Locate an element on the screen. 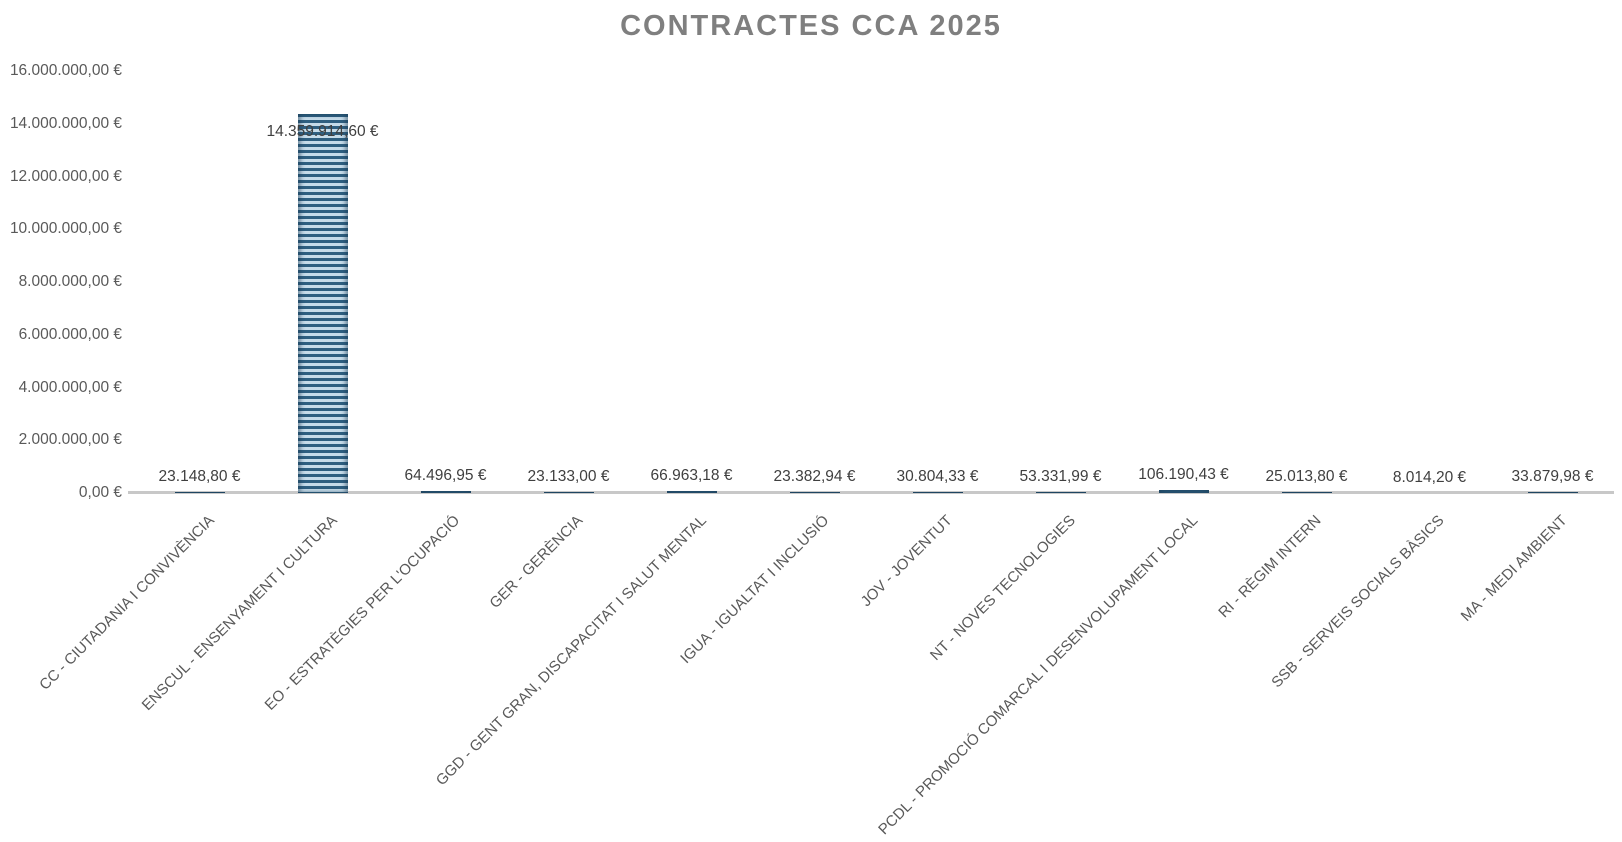  y-tick-label: 16.000.000,00 € is located at coordinates (65, 70).